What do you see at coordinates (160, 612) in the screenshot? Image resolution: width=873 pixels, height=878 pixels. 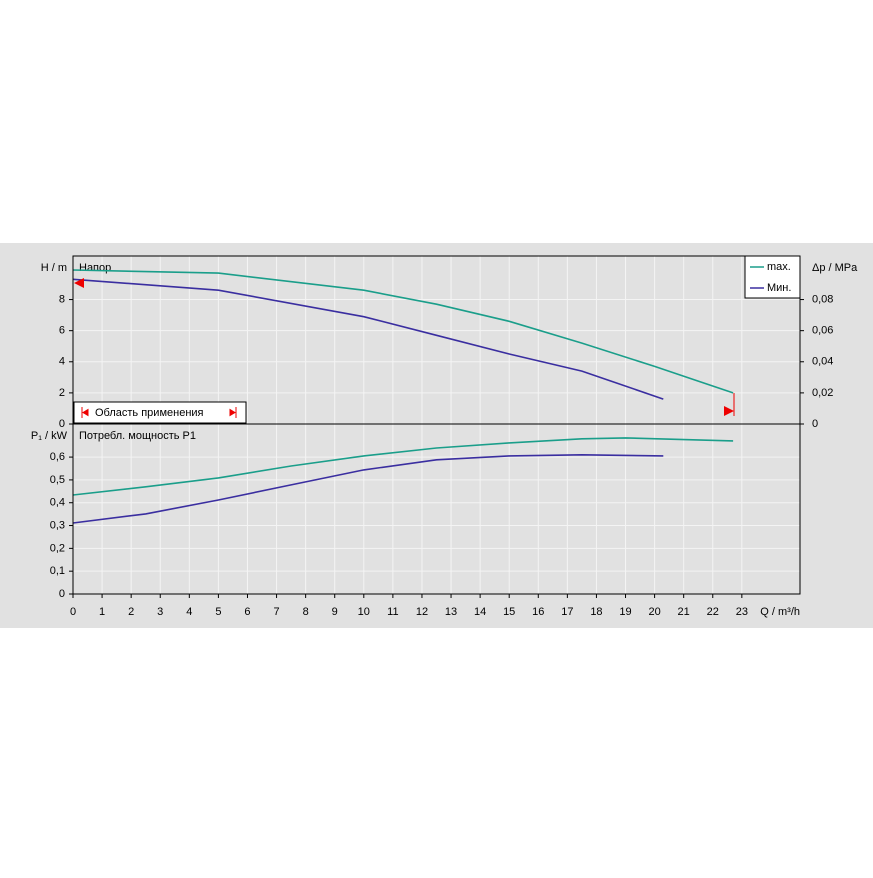 I see `x-tick-label: 3` at bounding box center [160, 612].